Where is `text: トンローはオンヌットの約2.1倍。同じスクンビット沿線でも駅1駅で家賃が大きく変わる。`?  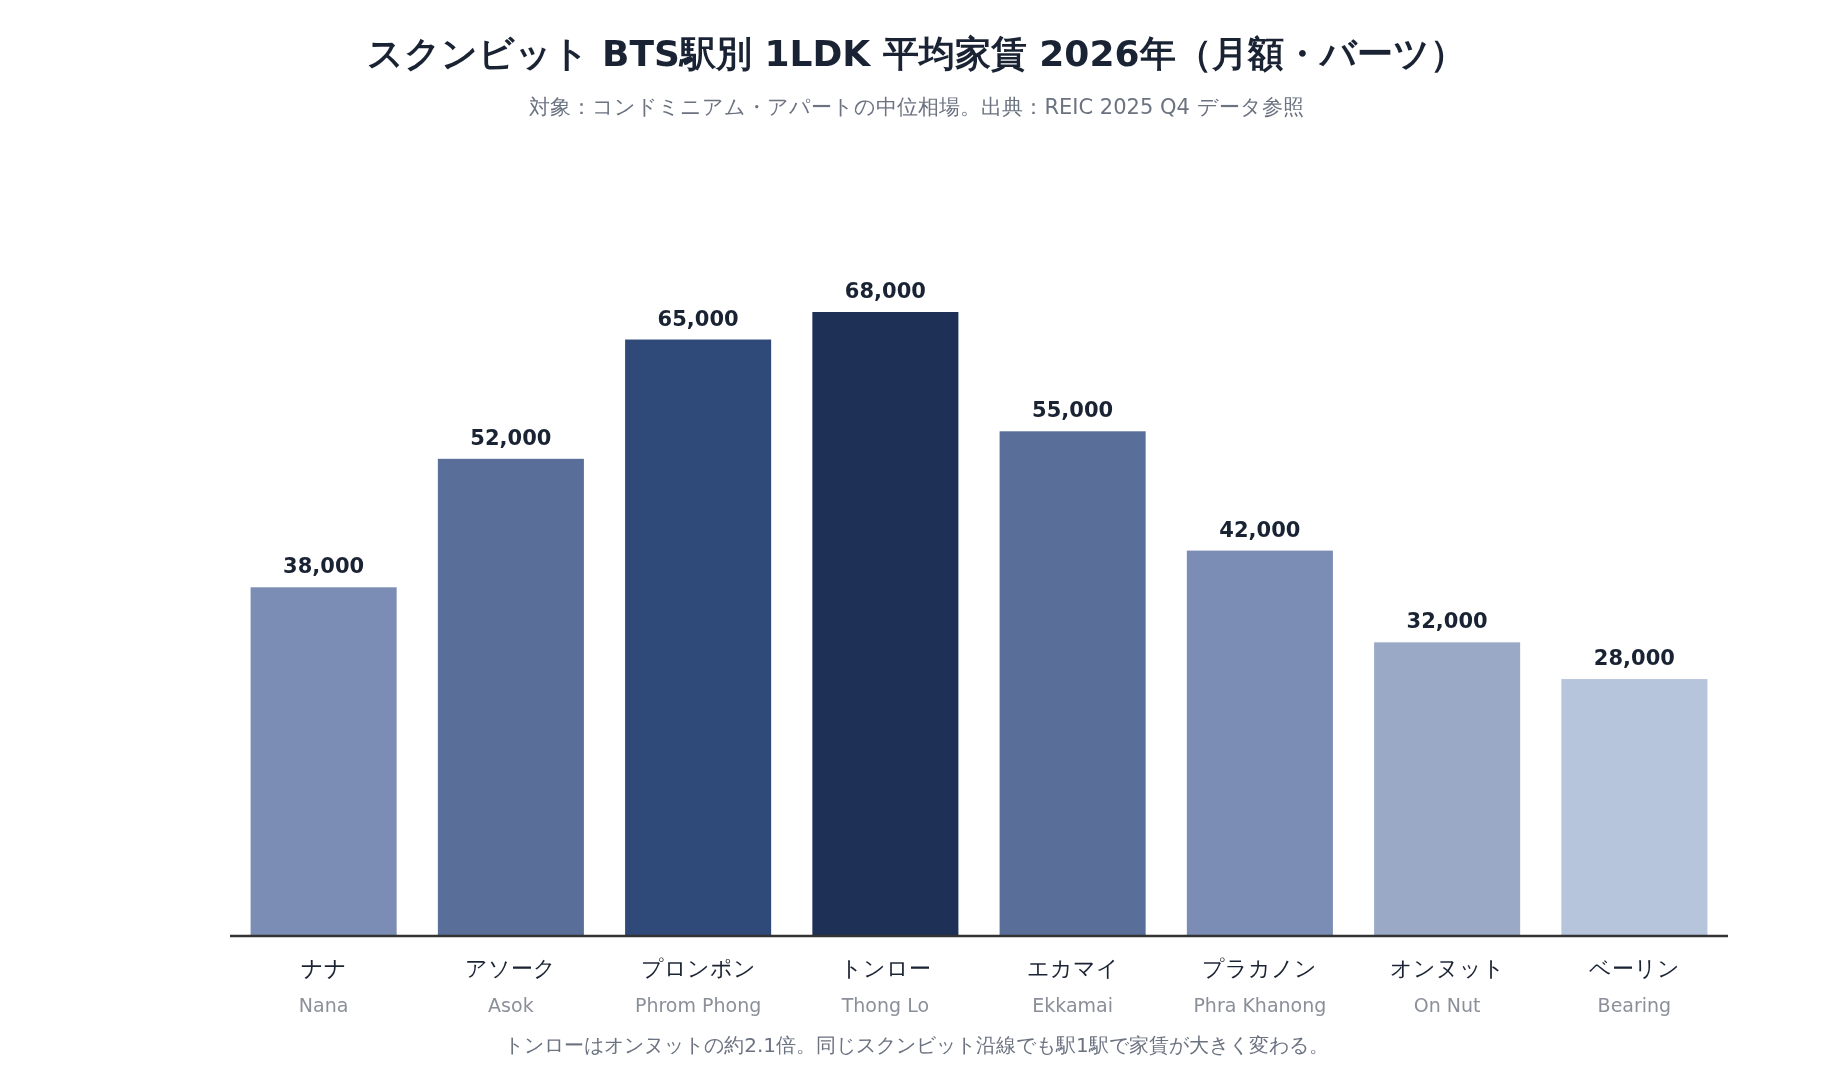 text: トンローはオンヌットの約2.1倍。同じスクンビット沿線でも駅1駅で家賃が大きく変わる。 is located at coordinates (916, 1045).